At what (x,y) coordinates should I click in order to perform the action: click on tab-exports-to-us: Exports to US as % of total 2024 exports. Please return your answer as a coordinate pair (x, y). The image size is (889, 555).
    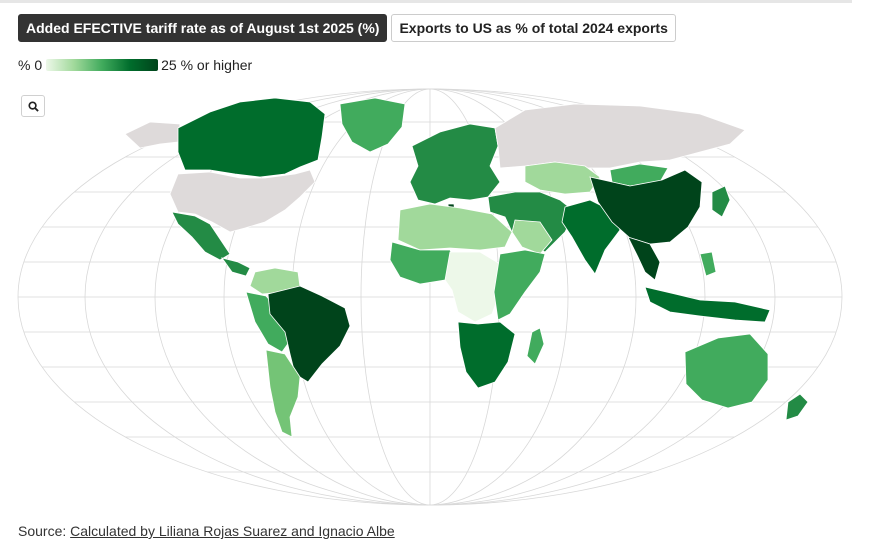
    Looking at the image, I should click on (533, 28).